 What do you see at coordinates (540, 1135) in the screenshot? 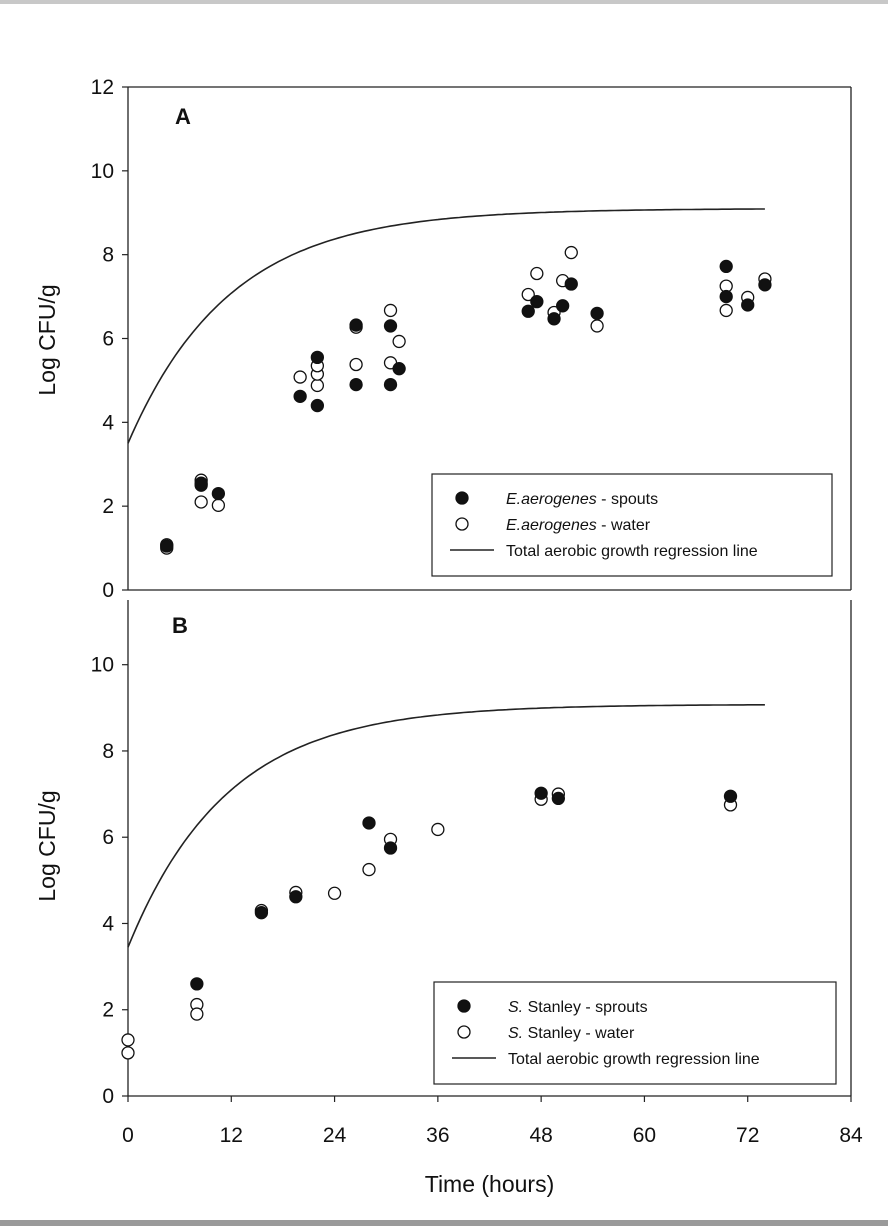
I see `x-tick-label: 48` at bounding box center [540, 1135].